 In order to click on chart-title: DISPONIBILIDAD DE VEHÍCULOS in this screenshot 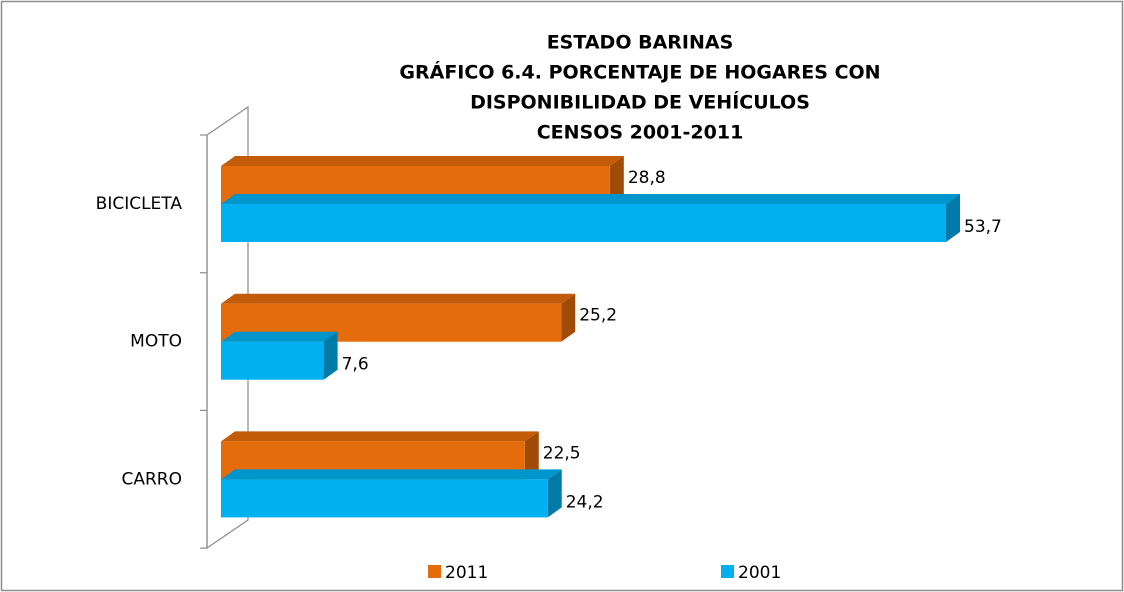, I will do `click(640, 102)`.